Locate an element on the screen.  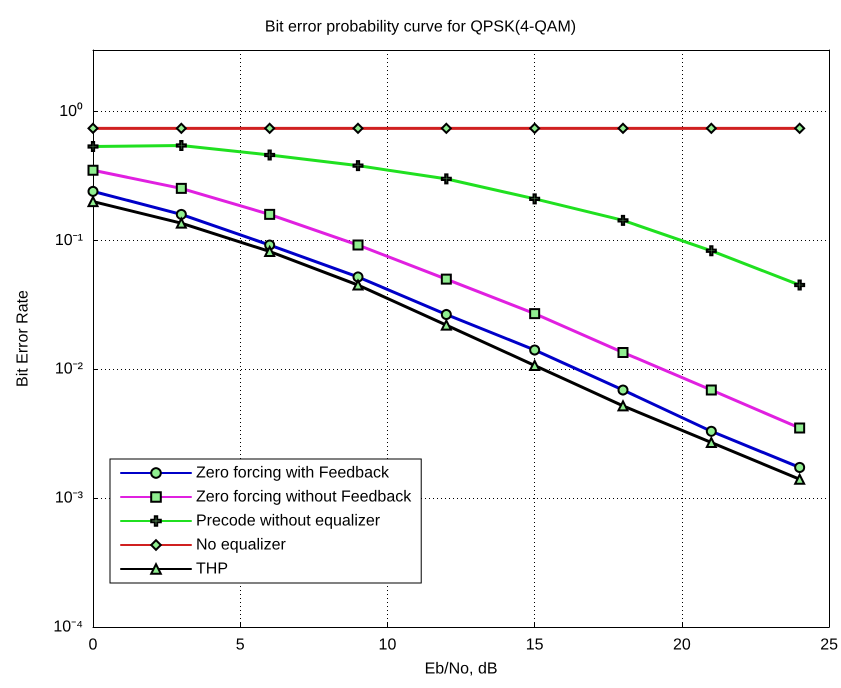
x-tick-label: 25 is located at coordinates (829, 645).